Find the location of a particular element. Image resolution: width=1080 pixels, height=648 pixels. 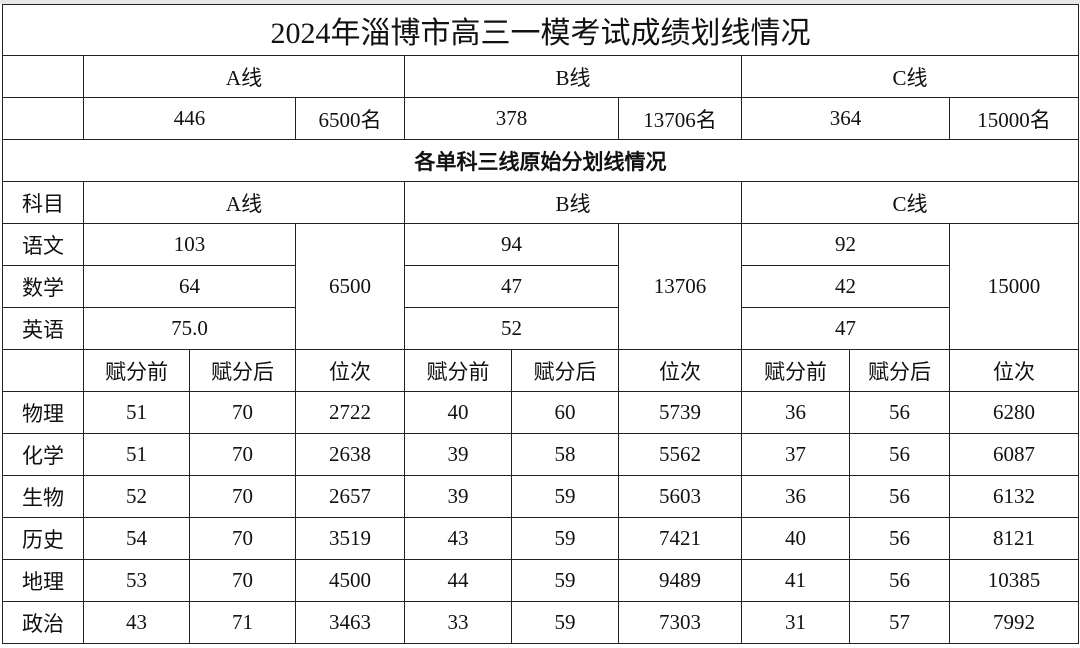

subject-header-row: 科目 A线 B线 C线 is located at coordinates (541, 202).